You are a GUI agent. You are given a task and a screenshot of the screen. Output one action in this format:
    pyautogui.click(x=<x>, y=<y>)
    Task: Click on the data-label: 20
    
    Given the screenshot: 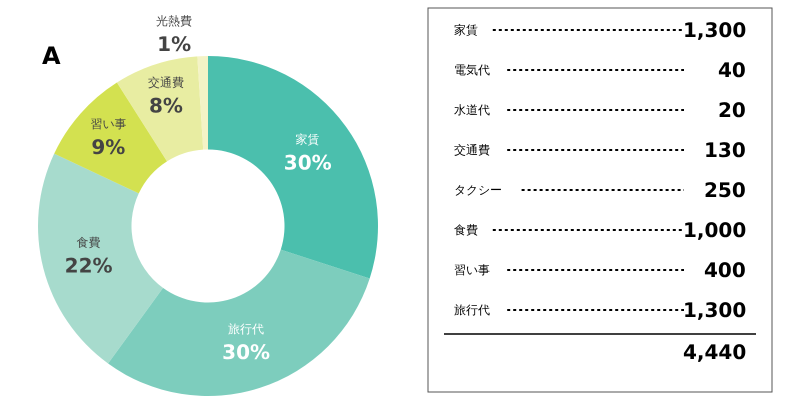 What is the action you would take?
    pyautogui.click(x=732, y=110)
    